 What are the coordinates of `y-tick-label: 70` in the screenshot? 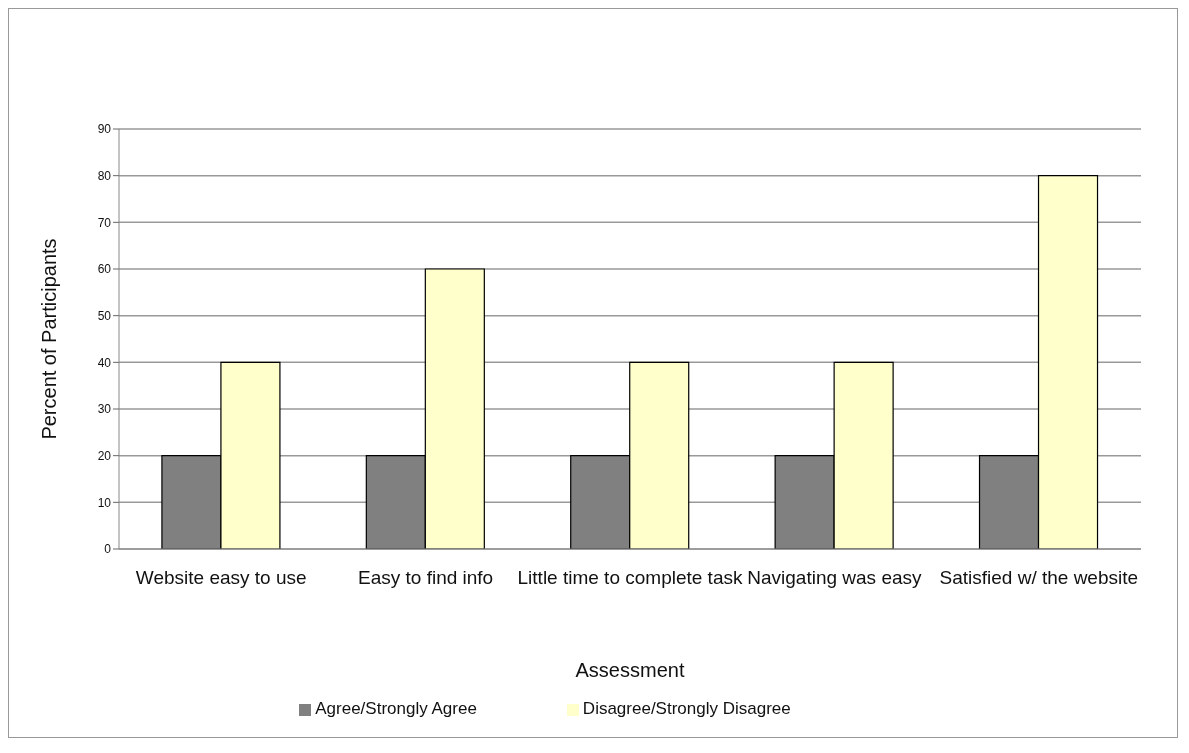 It's located at (104, 222).